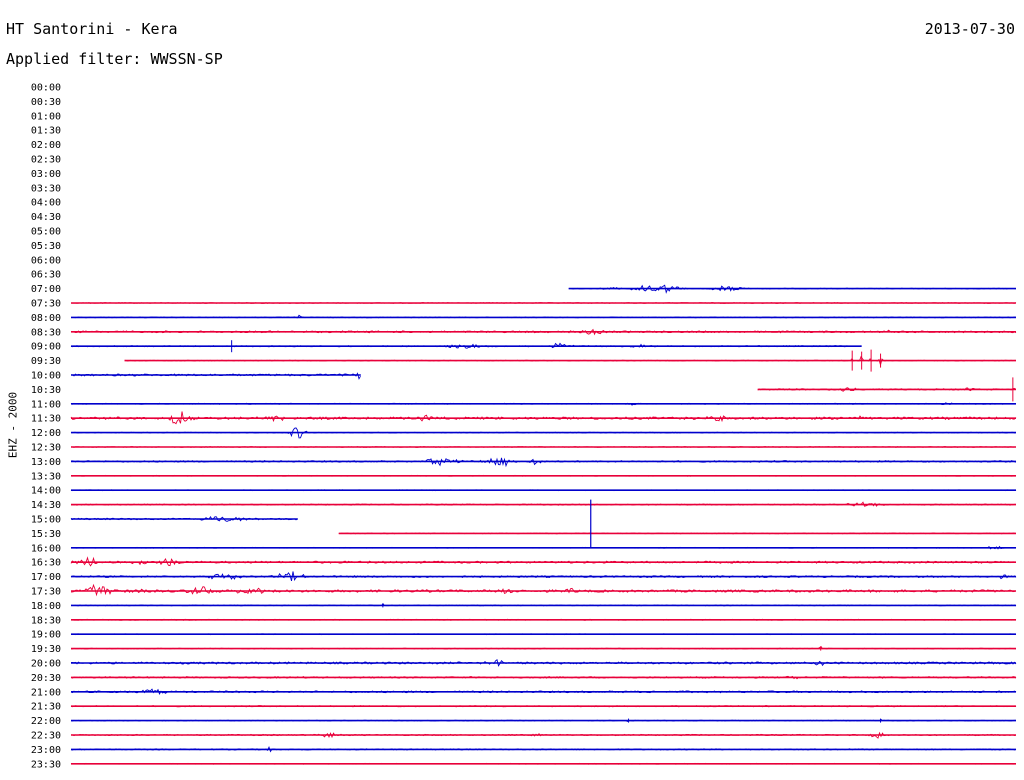 The height and width of the screenshot is (780, 1024). Describe the element at coordinates (46, 232) in the screenshot. I see `row-label-0500: 05:00` at that location.